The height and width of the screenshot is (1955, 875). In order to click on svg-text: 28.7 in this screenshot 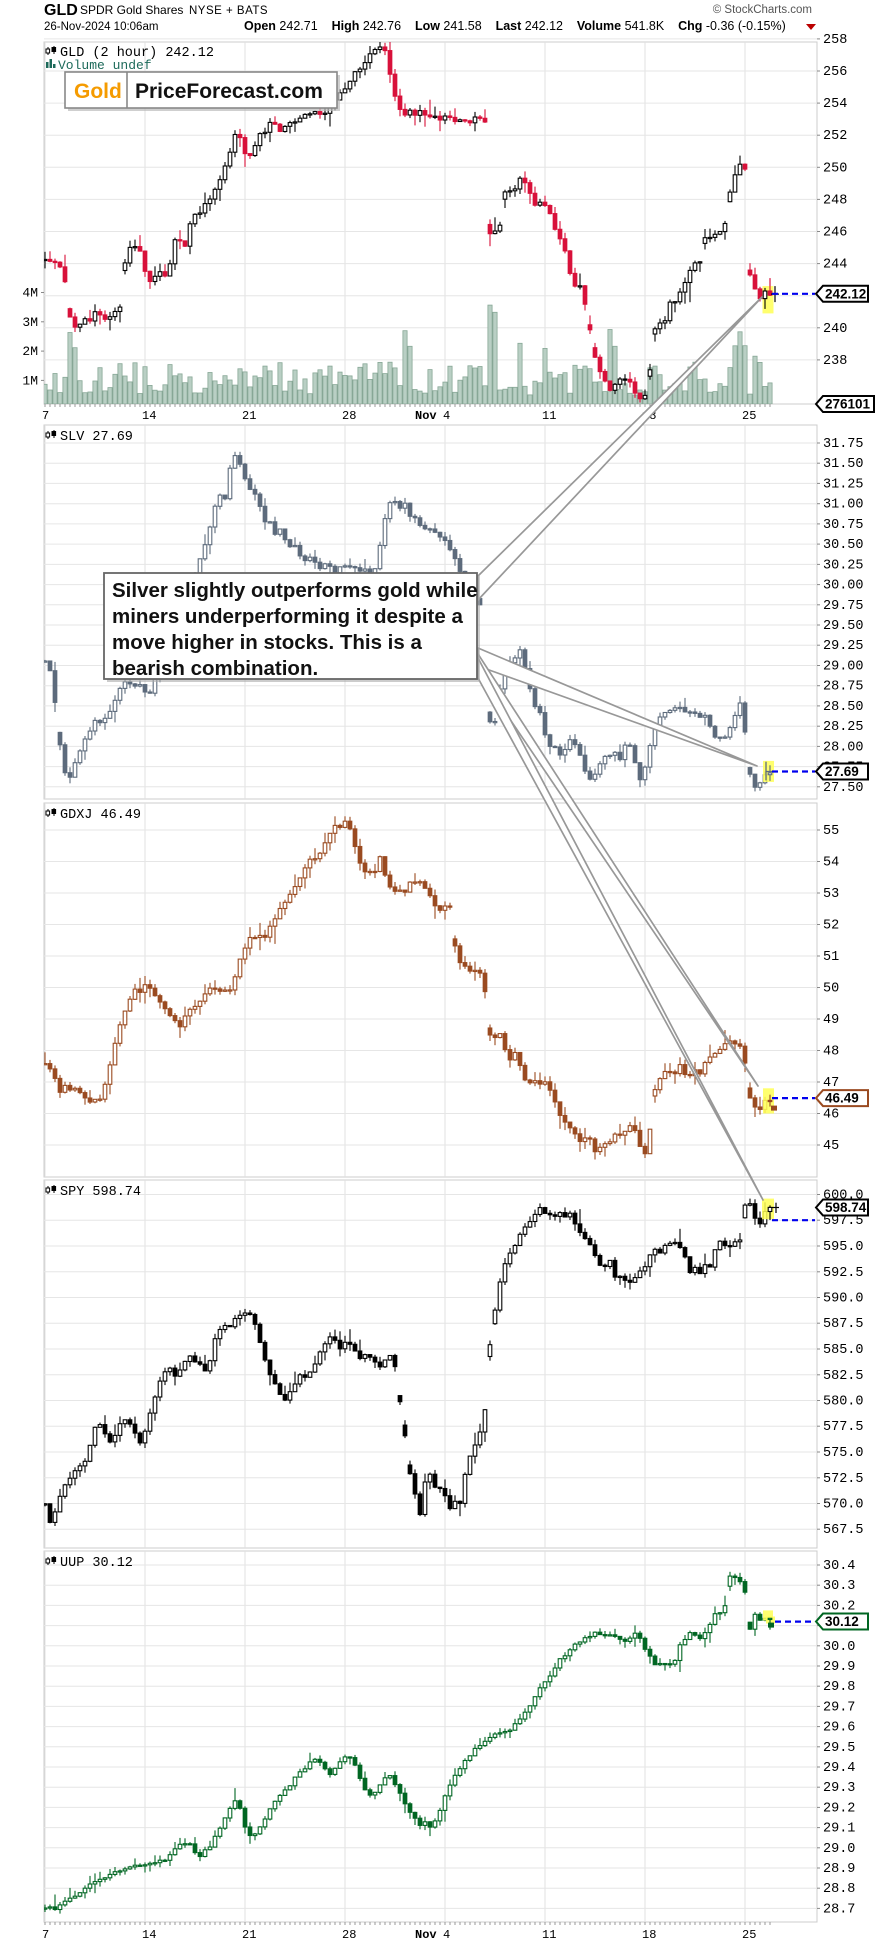, I will do `click(839, 1909)`.